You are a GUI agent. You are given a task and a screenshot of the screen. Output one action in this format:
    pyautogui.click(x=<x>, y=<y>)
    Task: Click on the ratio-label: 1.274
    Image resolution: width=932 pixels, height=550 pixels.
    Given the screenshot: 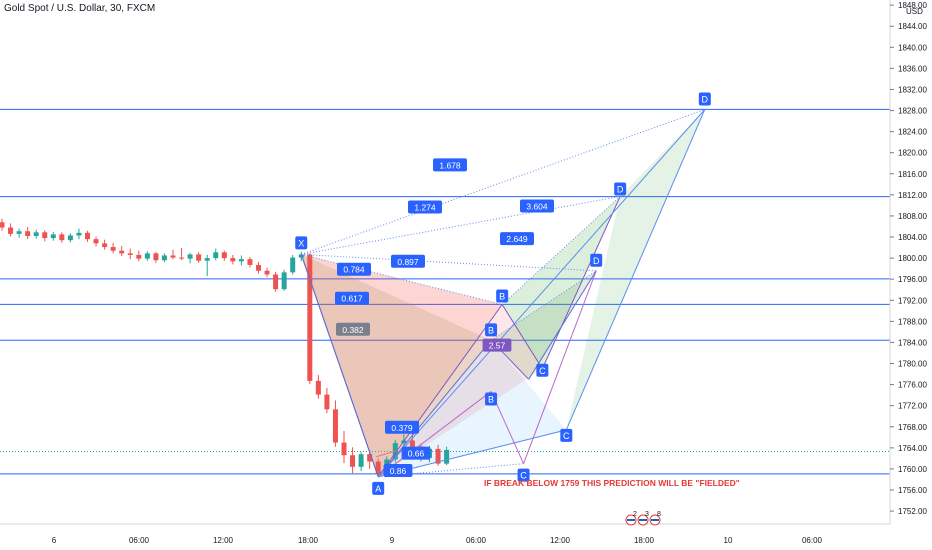 What is the action you would take?
    pyautogui.click(x=425, y=207)
    